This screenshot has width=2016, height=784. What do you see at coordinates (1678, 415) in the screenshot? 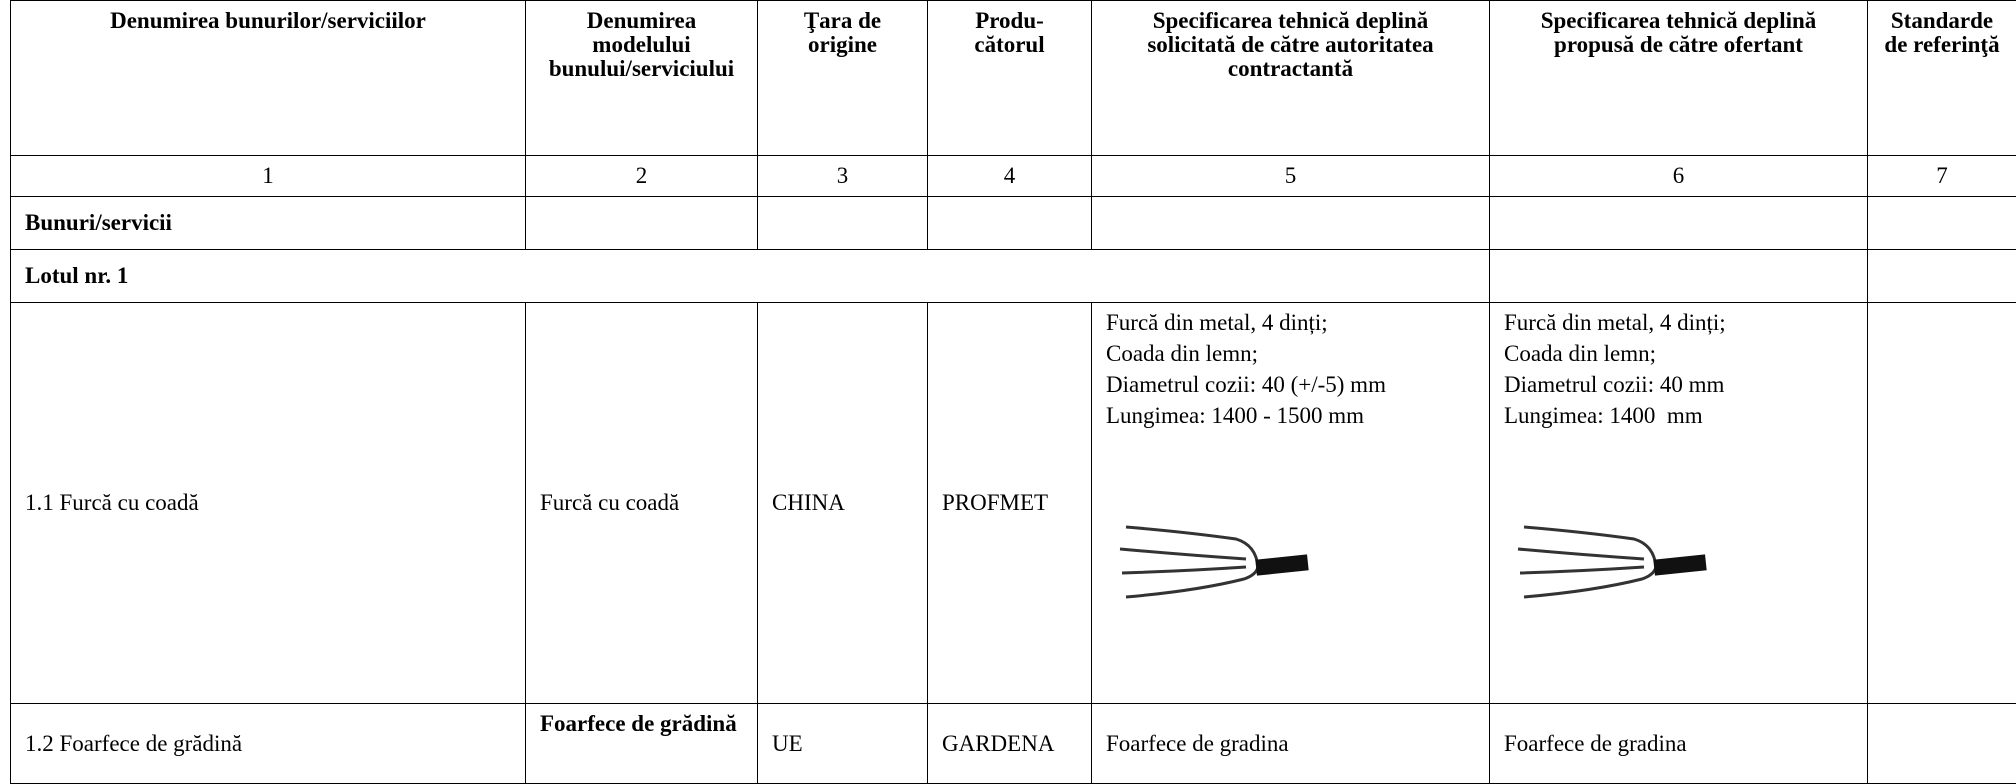
I see `spec-line: Lungimea: 1400 mm` at bounding box center [1678, 415].